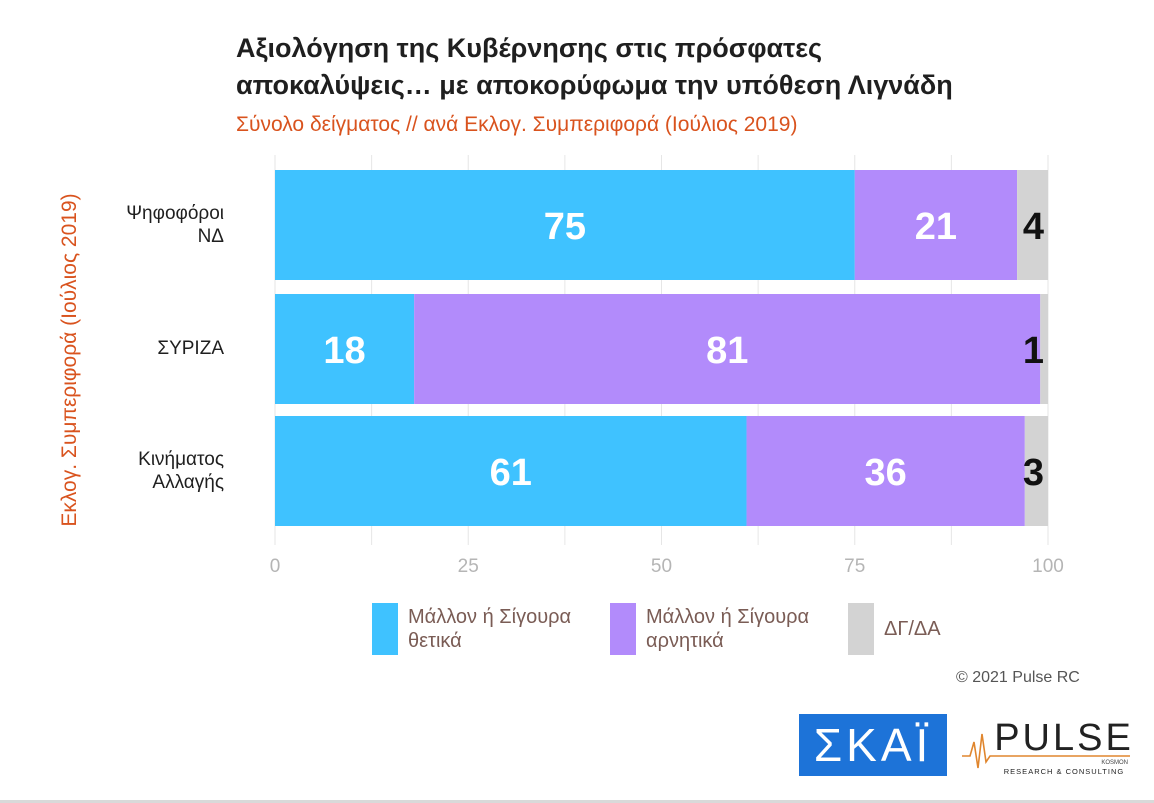  I want to click on data-label-dk: 3, so click(1033, 473).